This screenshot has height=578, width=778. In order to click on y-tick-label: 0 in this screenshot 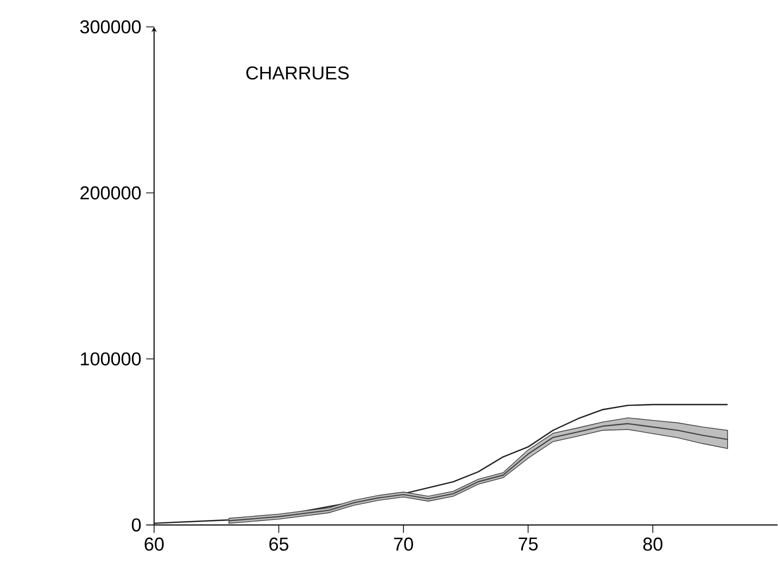, I will do `click(136, 525)`.